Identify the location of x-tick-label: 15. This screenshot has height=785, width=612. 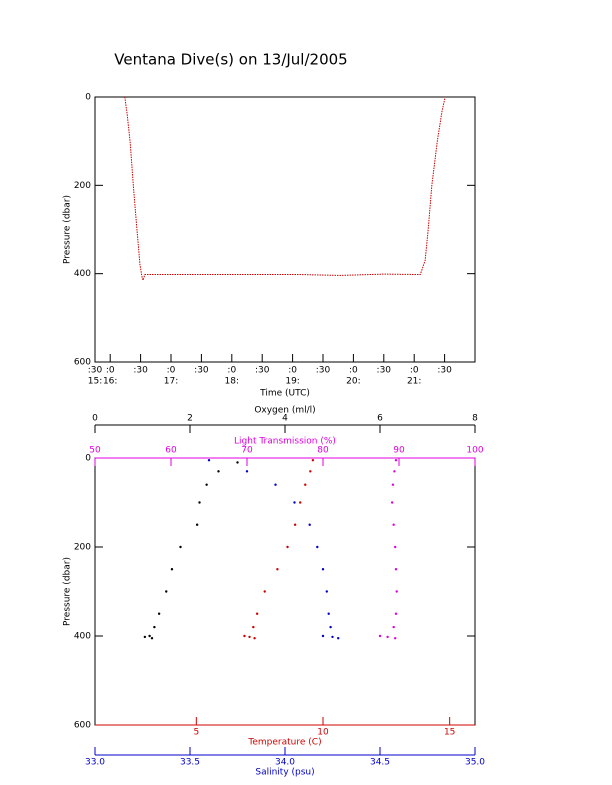
(449, 733).